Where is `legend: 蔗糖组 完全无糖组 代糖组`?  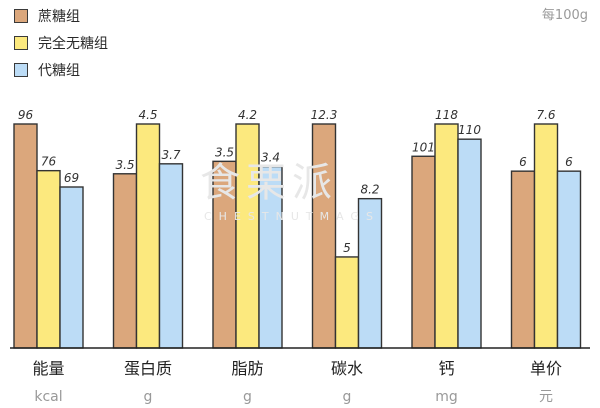 legend: 蔗糖组 完全无糖组 代糖组 is located at coordinates (61, 42).